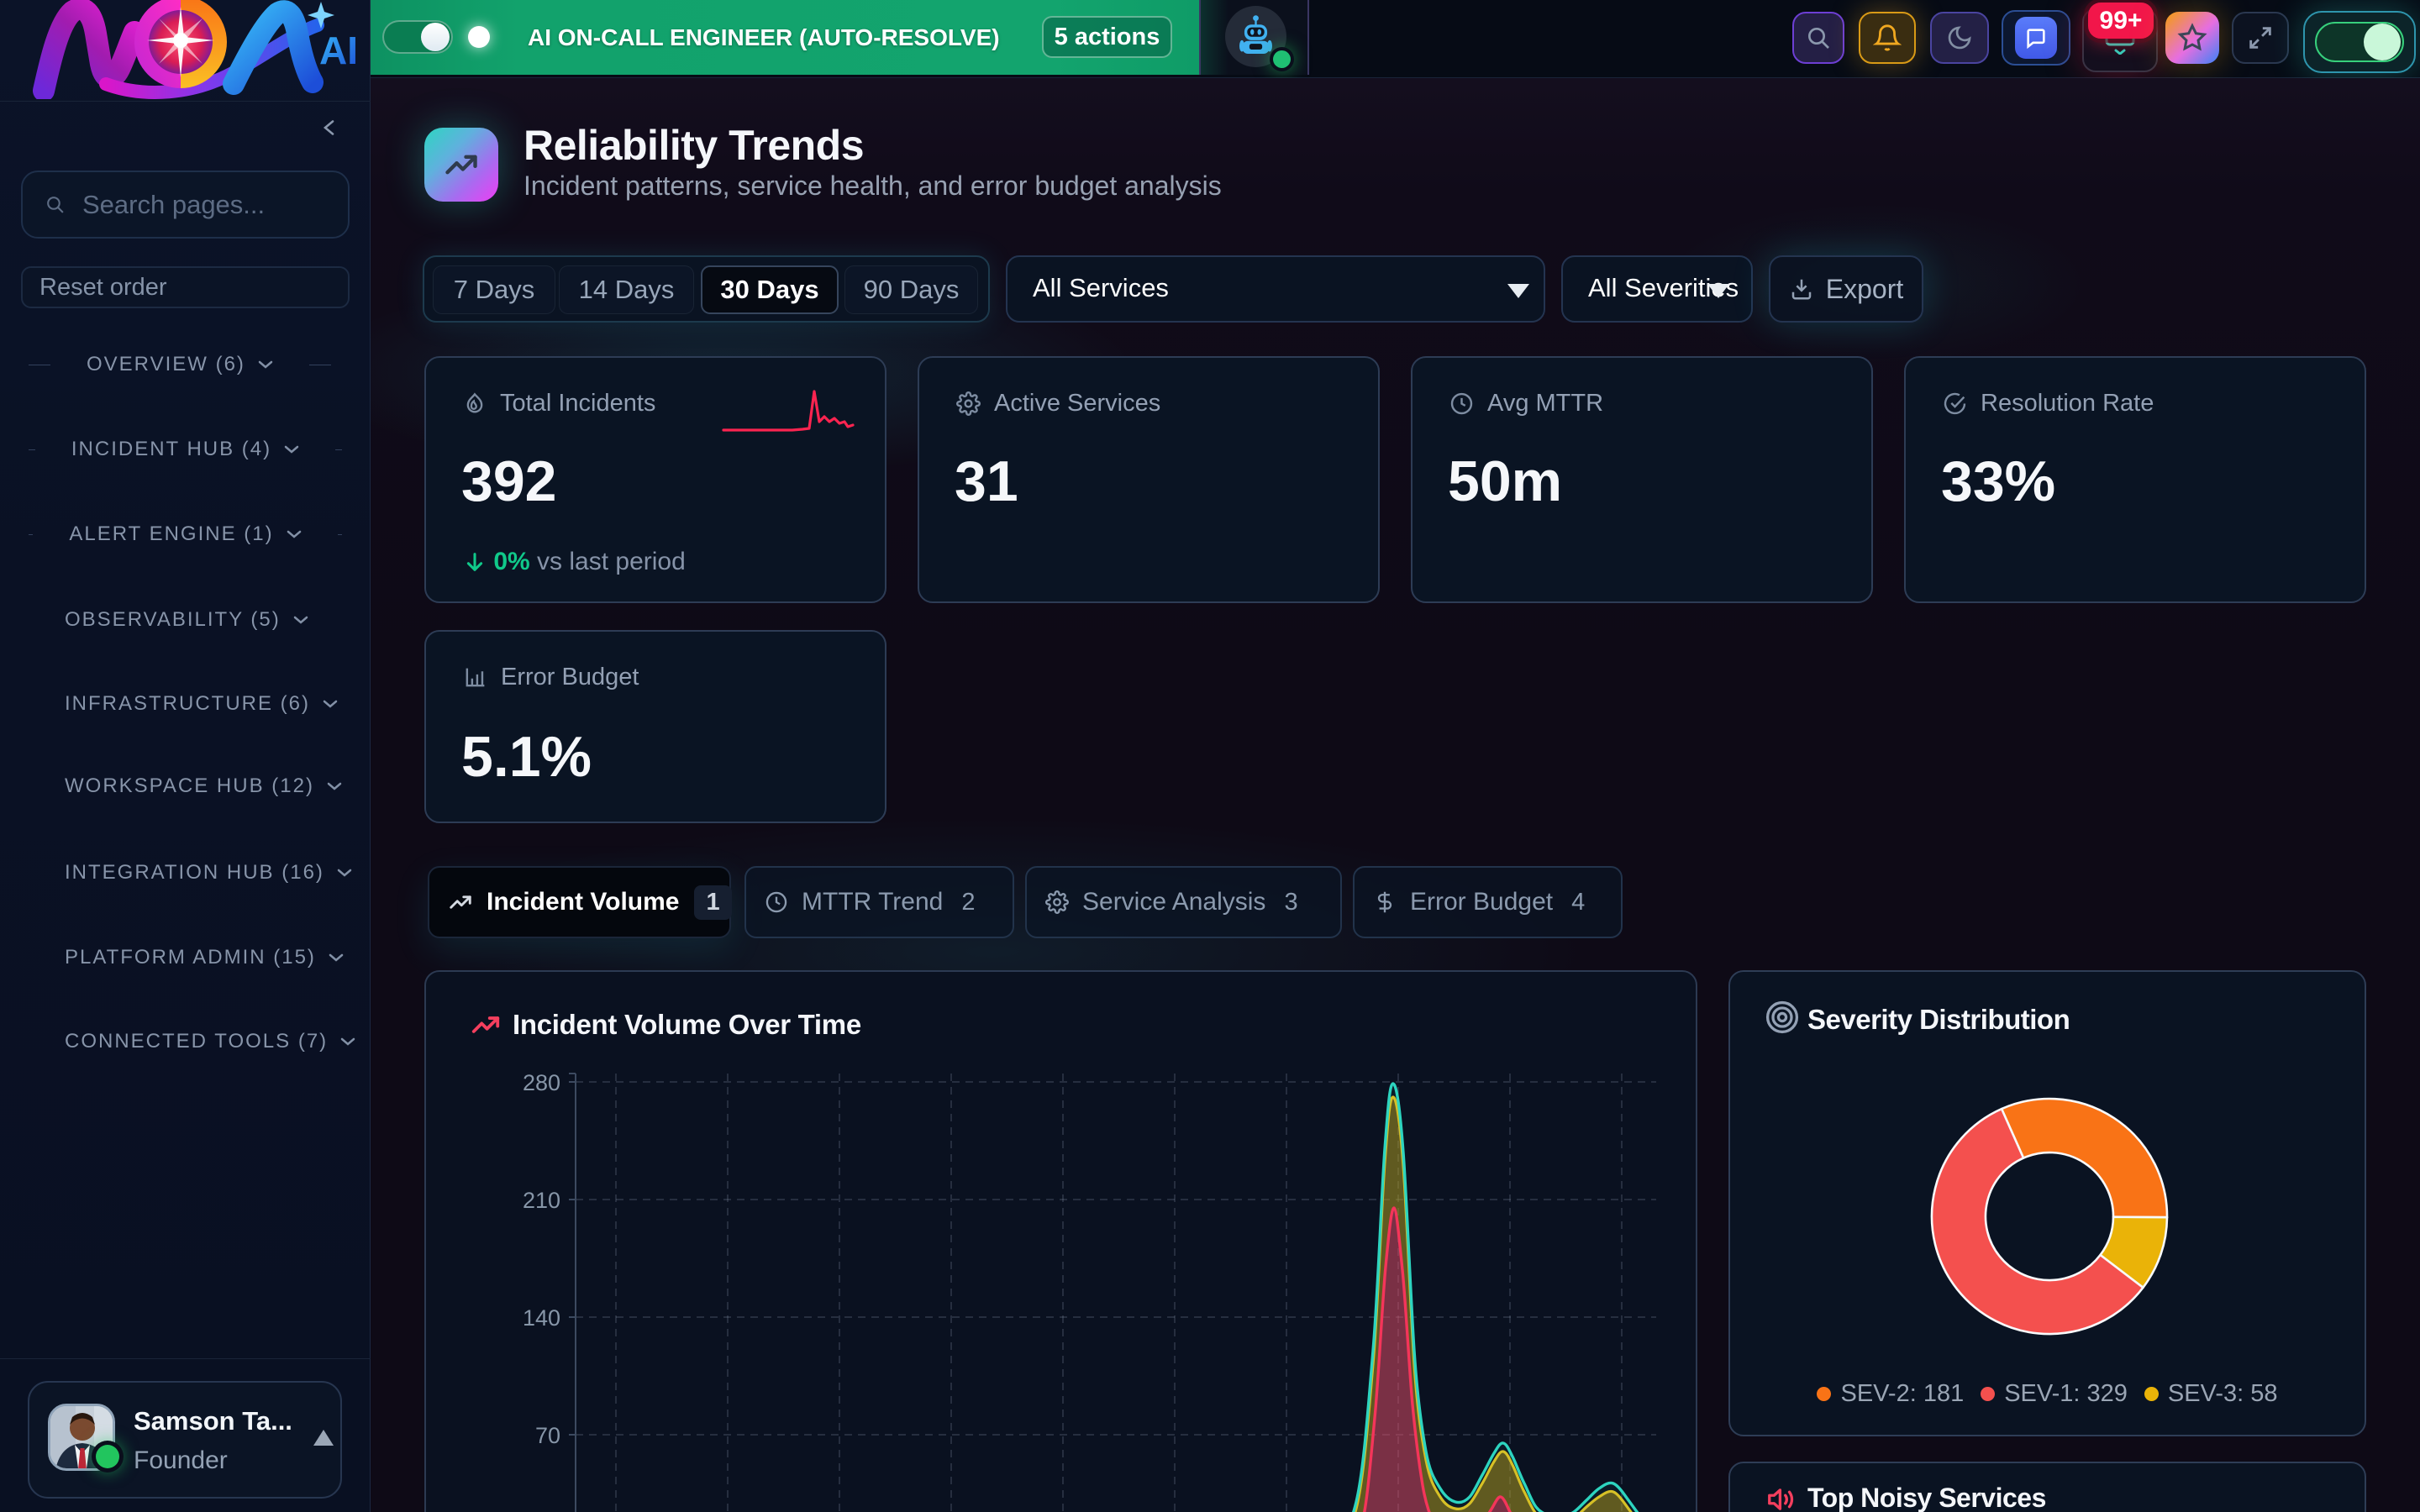 This screenshot has width=2420, height=1512. I want to click on svg-text: 70, so click(547, 1435).